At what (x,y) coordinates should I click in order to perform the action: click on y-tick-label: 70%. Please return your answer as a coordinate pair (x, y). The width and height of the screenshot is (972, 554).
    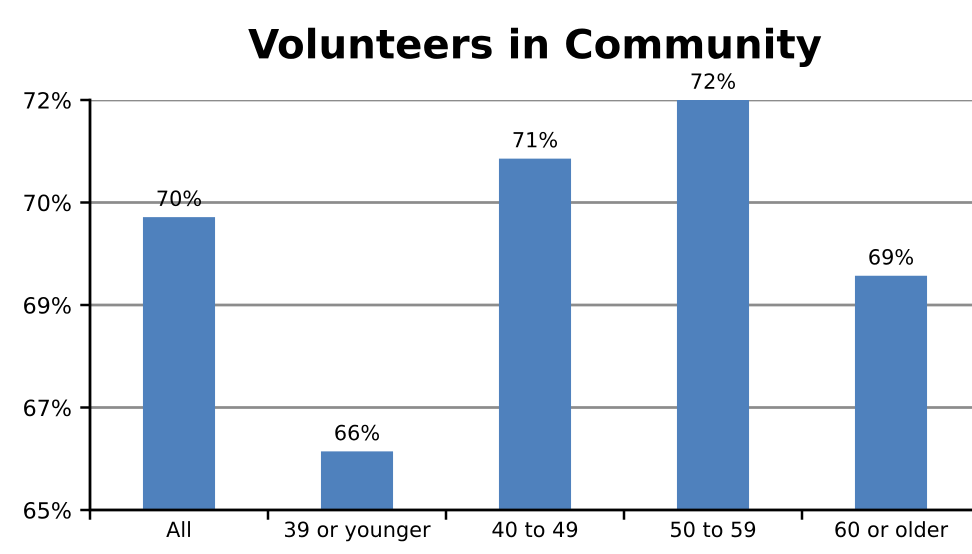
    Looking at the image, I should click on (47, 203).